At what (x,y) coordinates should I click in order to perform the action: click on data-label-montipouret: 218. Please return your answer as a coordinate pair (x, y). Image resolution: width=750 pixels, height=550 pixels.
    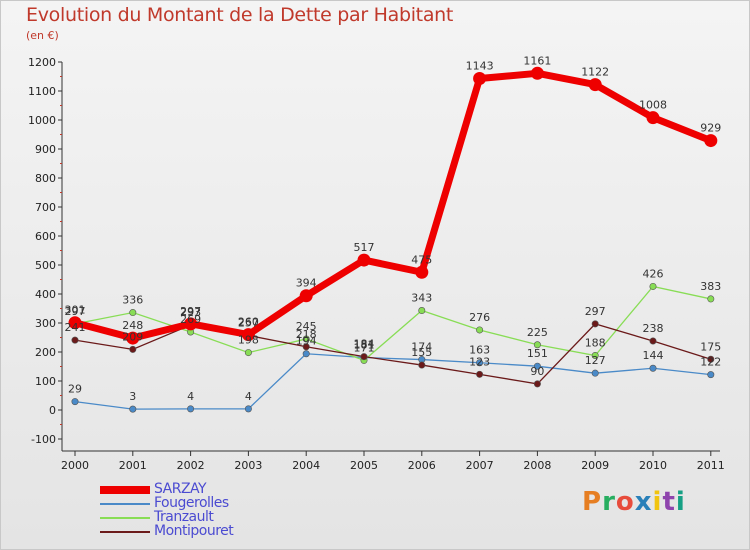
    Looking at the image, I should click on (306, 334).